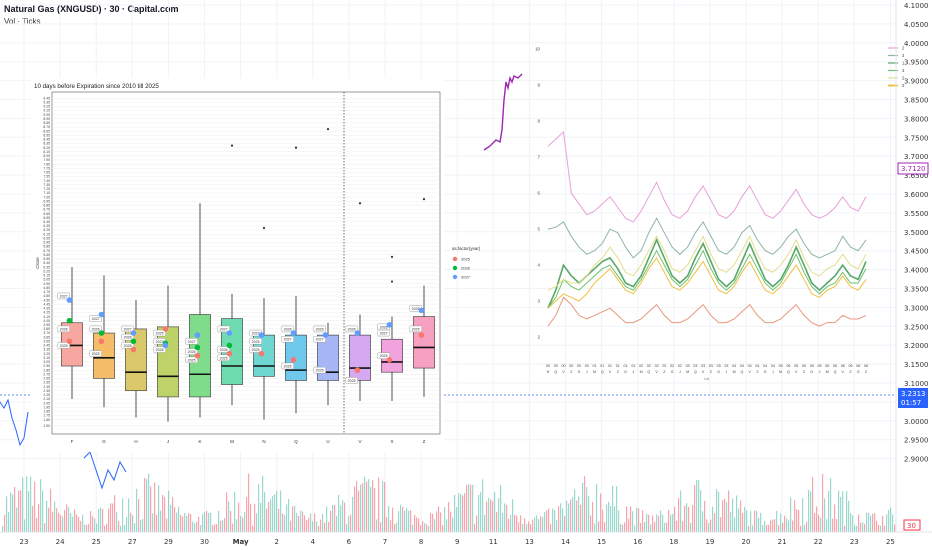  I want to click on price-tick-label: 3.0000, so click(916, 422).